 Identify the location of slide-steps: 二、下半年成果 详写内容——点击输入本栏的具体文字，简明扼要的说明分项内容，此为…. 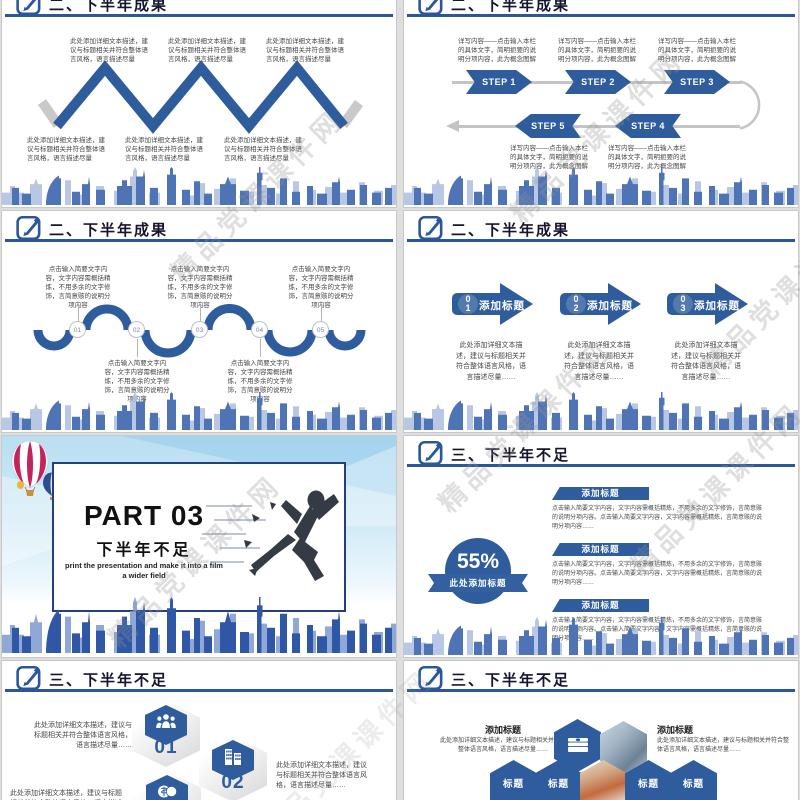
(601, 103).